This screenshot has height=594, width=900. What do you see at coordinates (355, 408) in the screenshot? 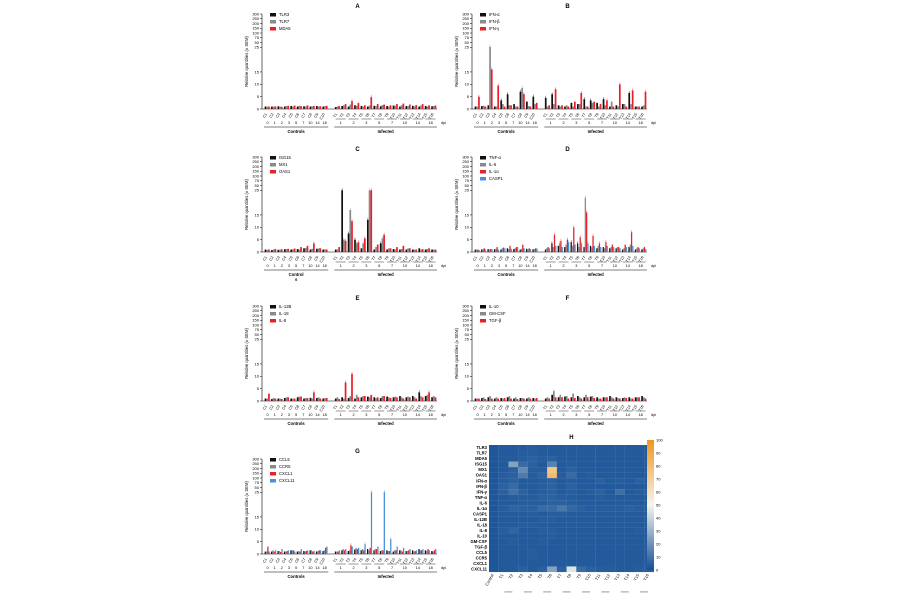
I see `x-tick-label: T4` at bounding box center [355, 408].